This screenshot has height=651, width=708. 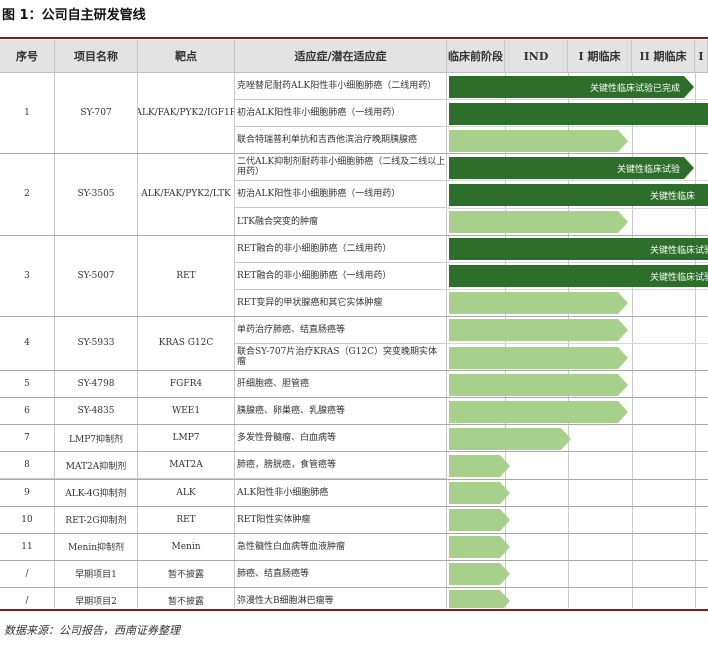 What do you see at coordinates (679, 278) in the screenshot?
I see `progress-bar-label: 关键性临床试验` at bounding box center [679, 278].